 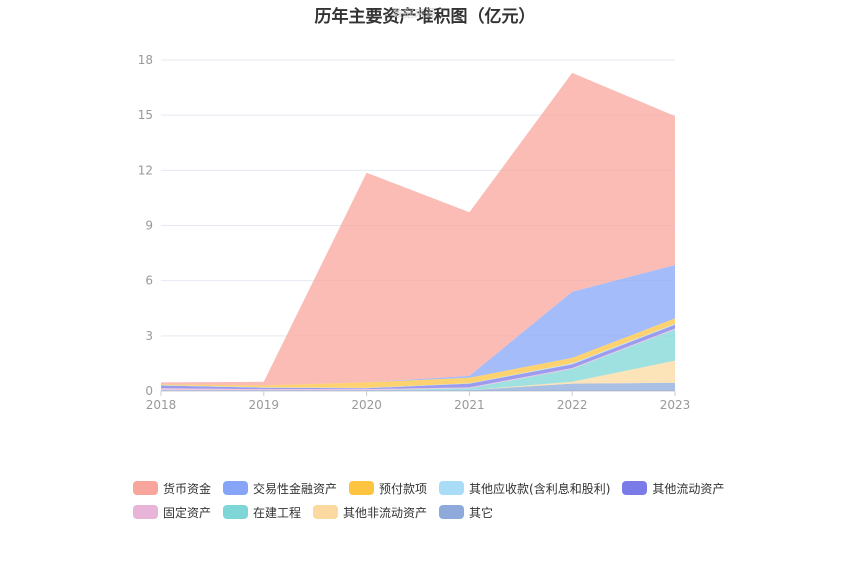 I want to click on y-tick-label: 15, so click(x=145, y=115).